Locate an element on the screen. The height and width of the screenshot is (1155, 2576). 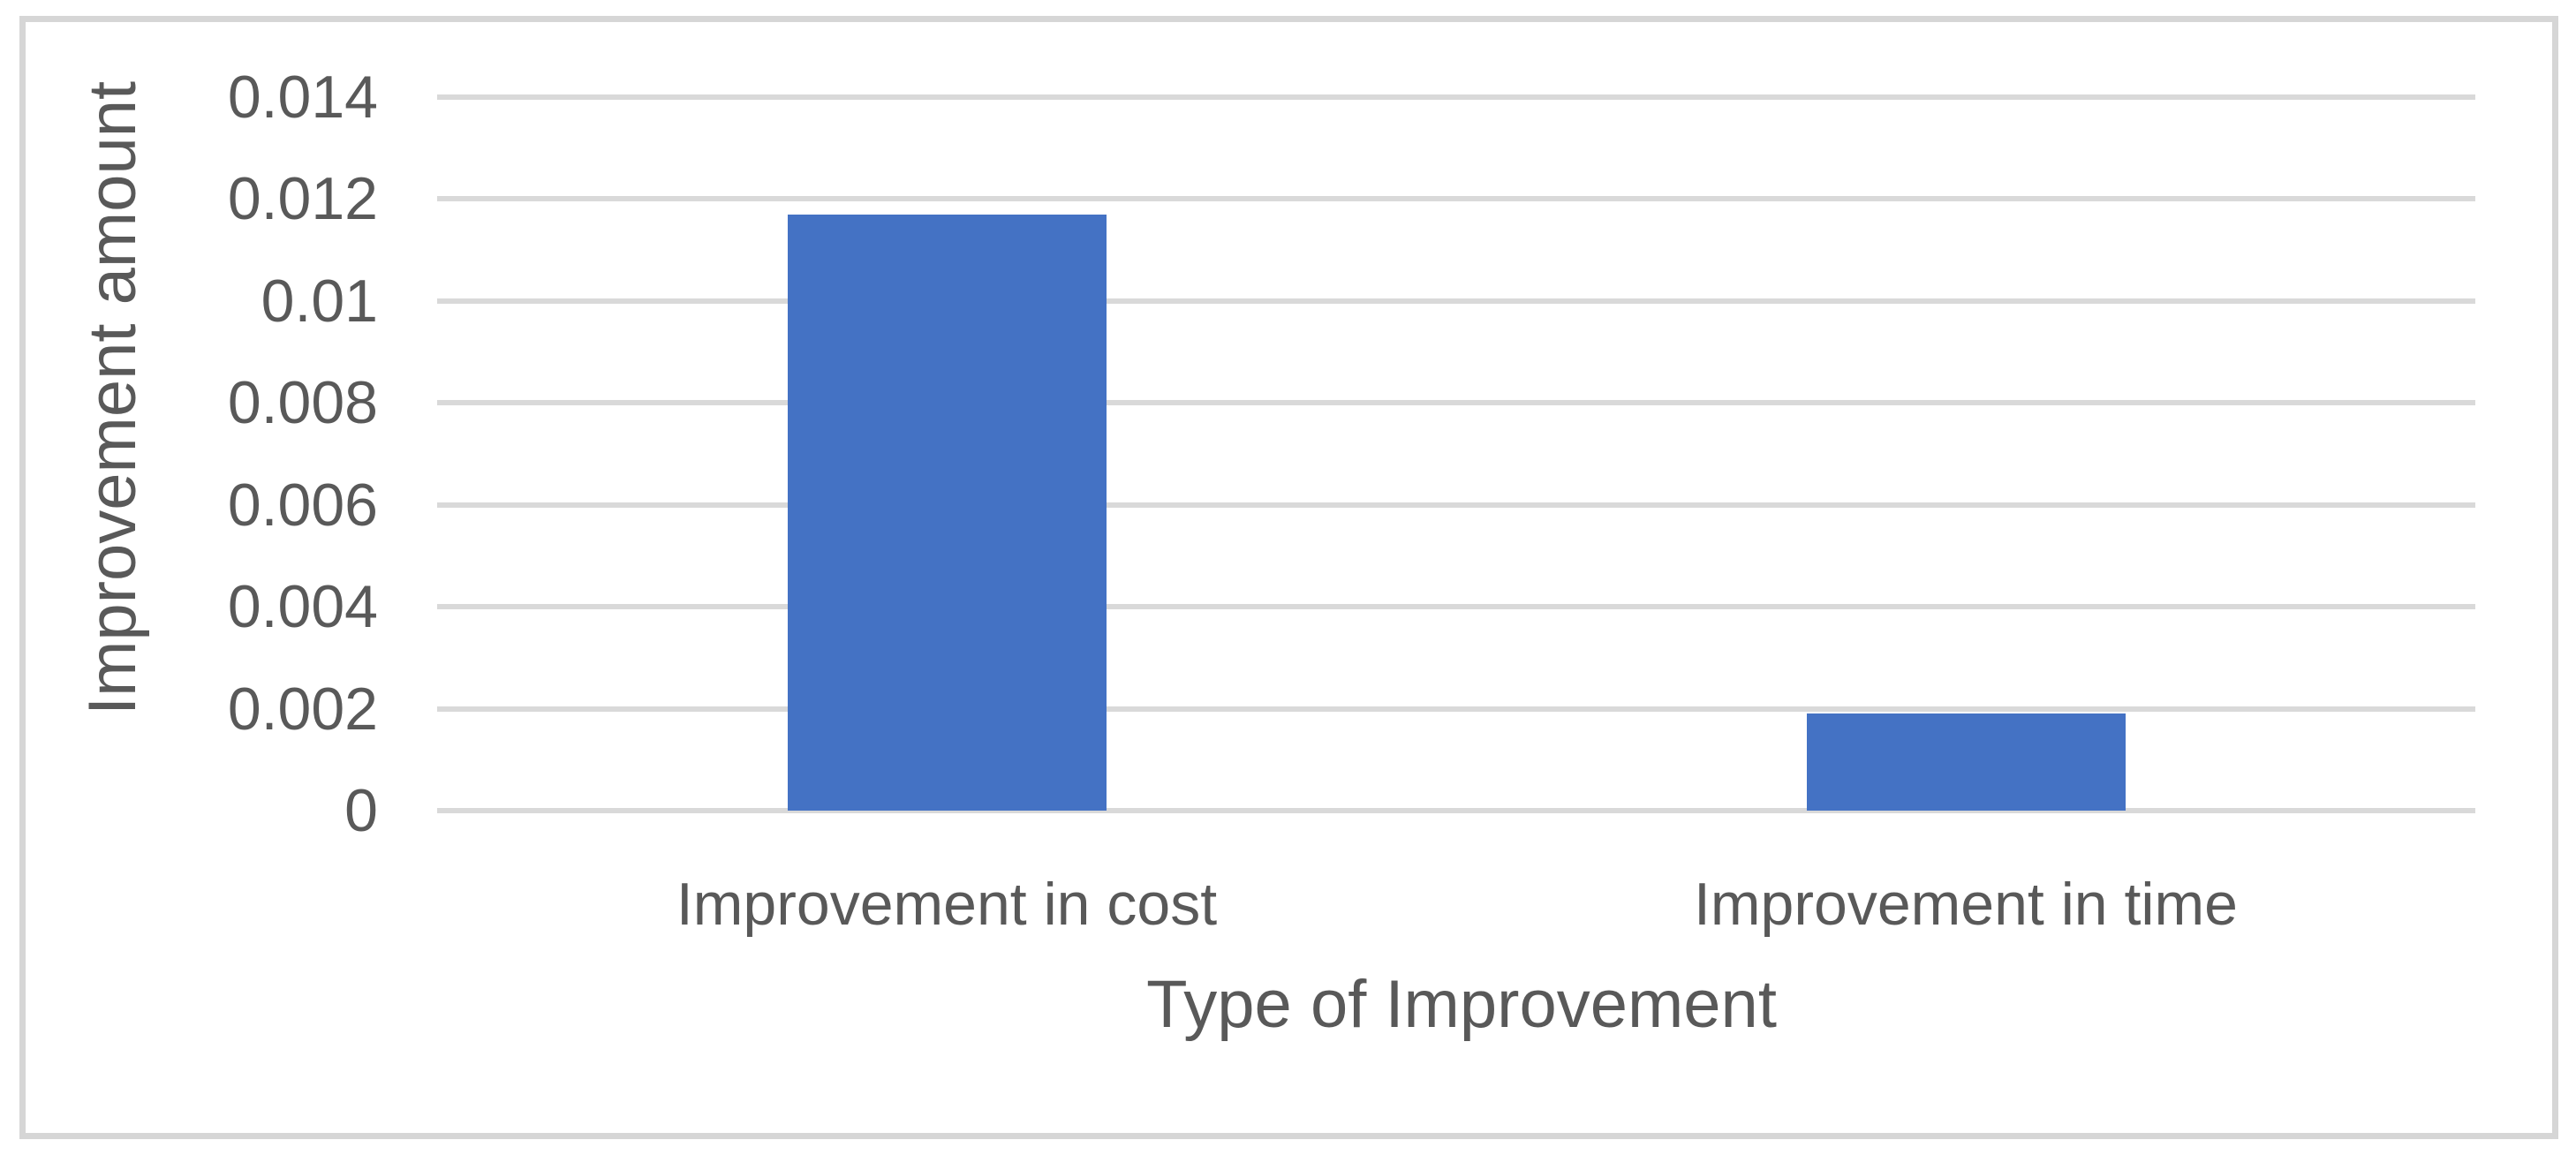
y-tick-label-0.008: 0.008 is located at coordinates (302, 402).